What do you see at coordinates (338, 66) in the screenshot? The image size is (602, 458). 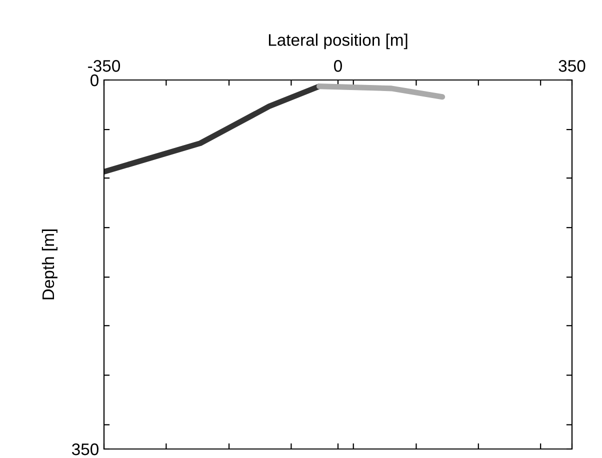 I see `x-tick-label: 0` at bounding box center [338, 66].